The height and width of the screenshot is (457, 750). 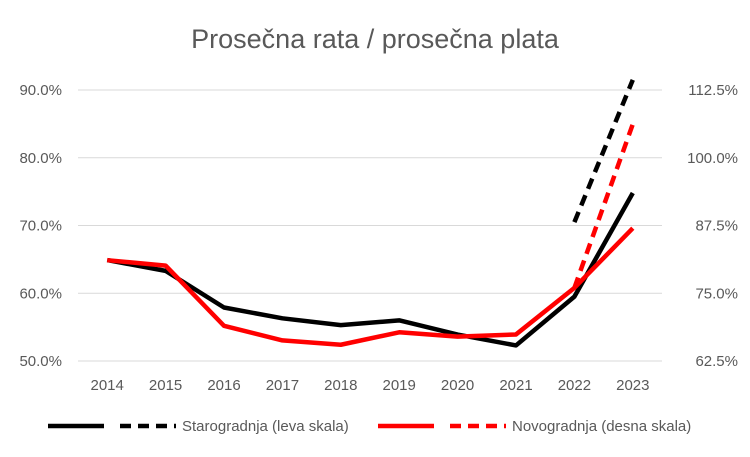 What do you see at coordinates (375, 39) in the screenshot?
I see `chart-title: Prosečna rata / prosečna plata` at bounding box center [375, 39].